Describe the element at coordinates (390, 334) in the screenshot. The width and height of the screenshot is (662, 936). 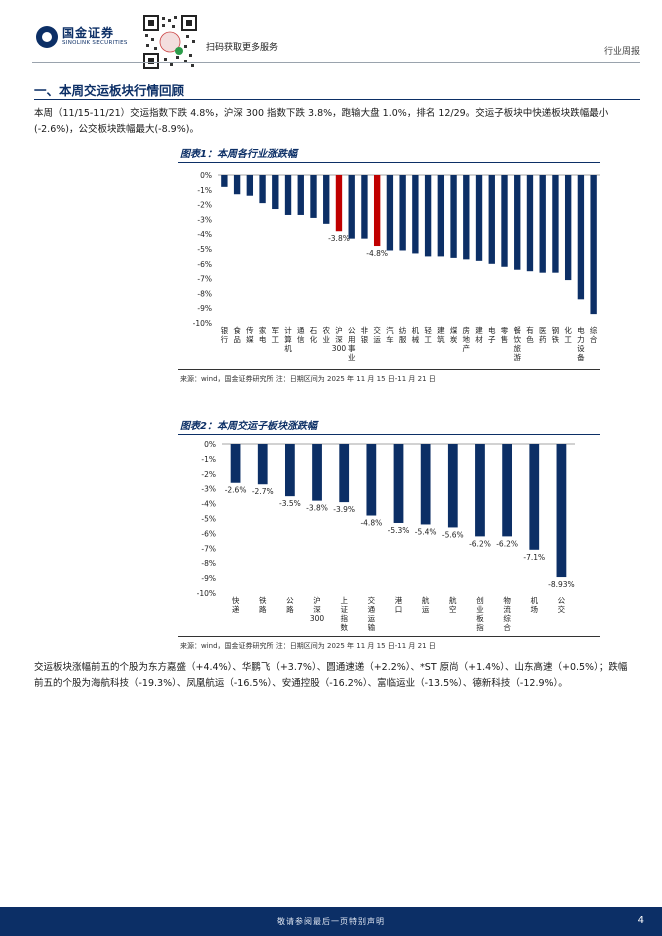
I see `x-category-label: 汽车` at that location.